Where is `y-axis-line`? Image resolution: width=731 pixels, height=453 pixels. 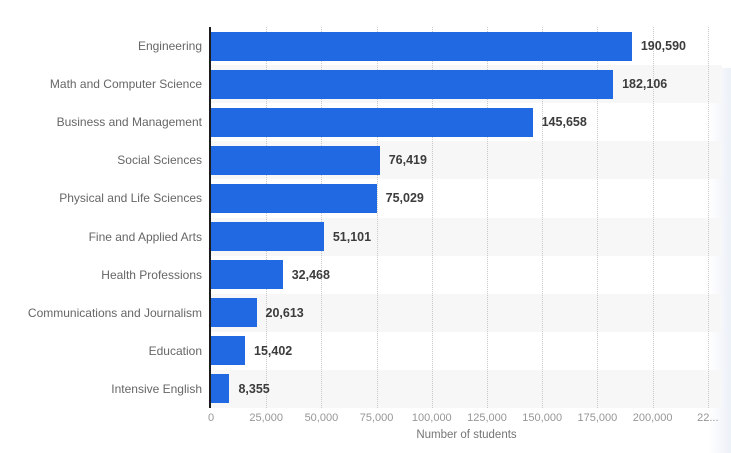 y-axis-line is located at coordinates (210, 217).